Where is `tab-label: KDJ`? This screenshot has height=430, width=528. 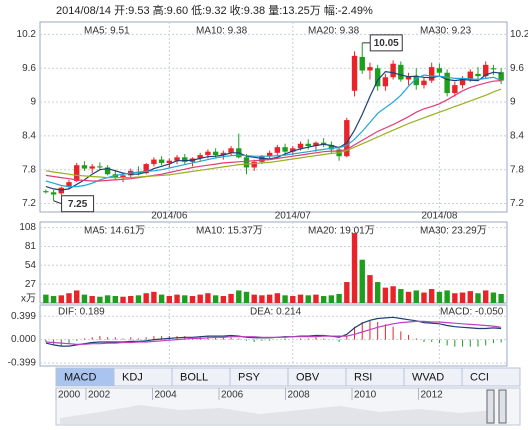
tab-label: KDJ is located at coordinates (132, 377).